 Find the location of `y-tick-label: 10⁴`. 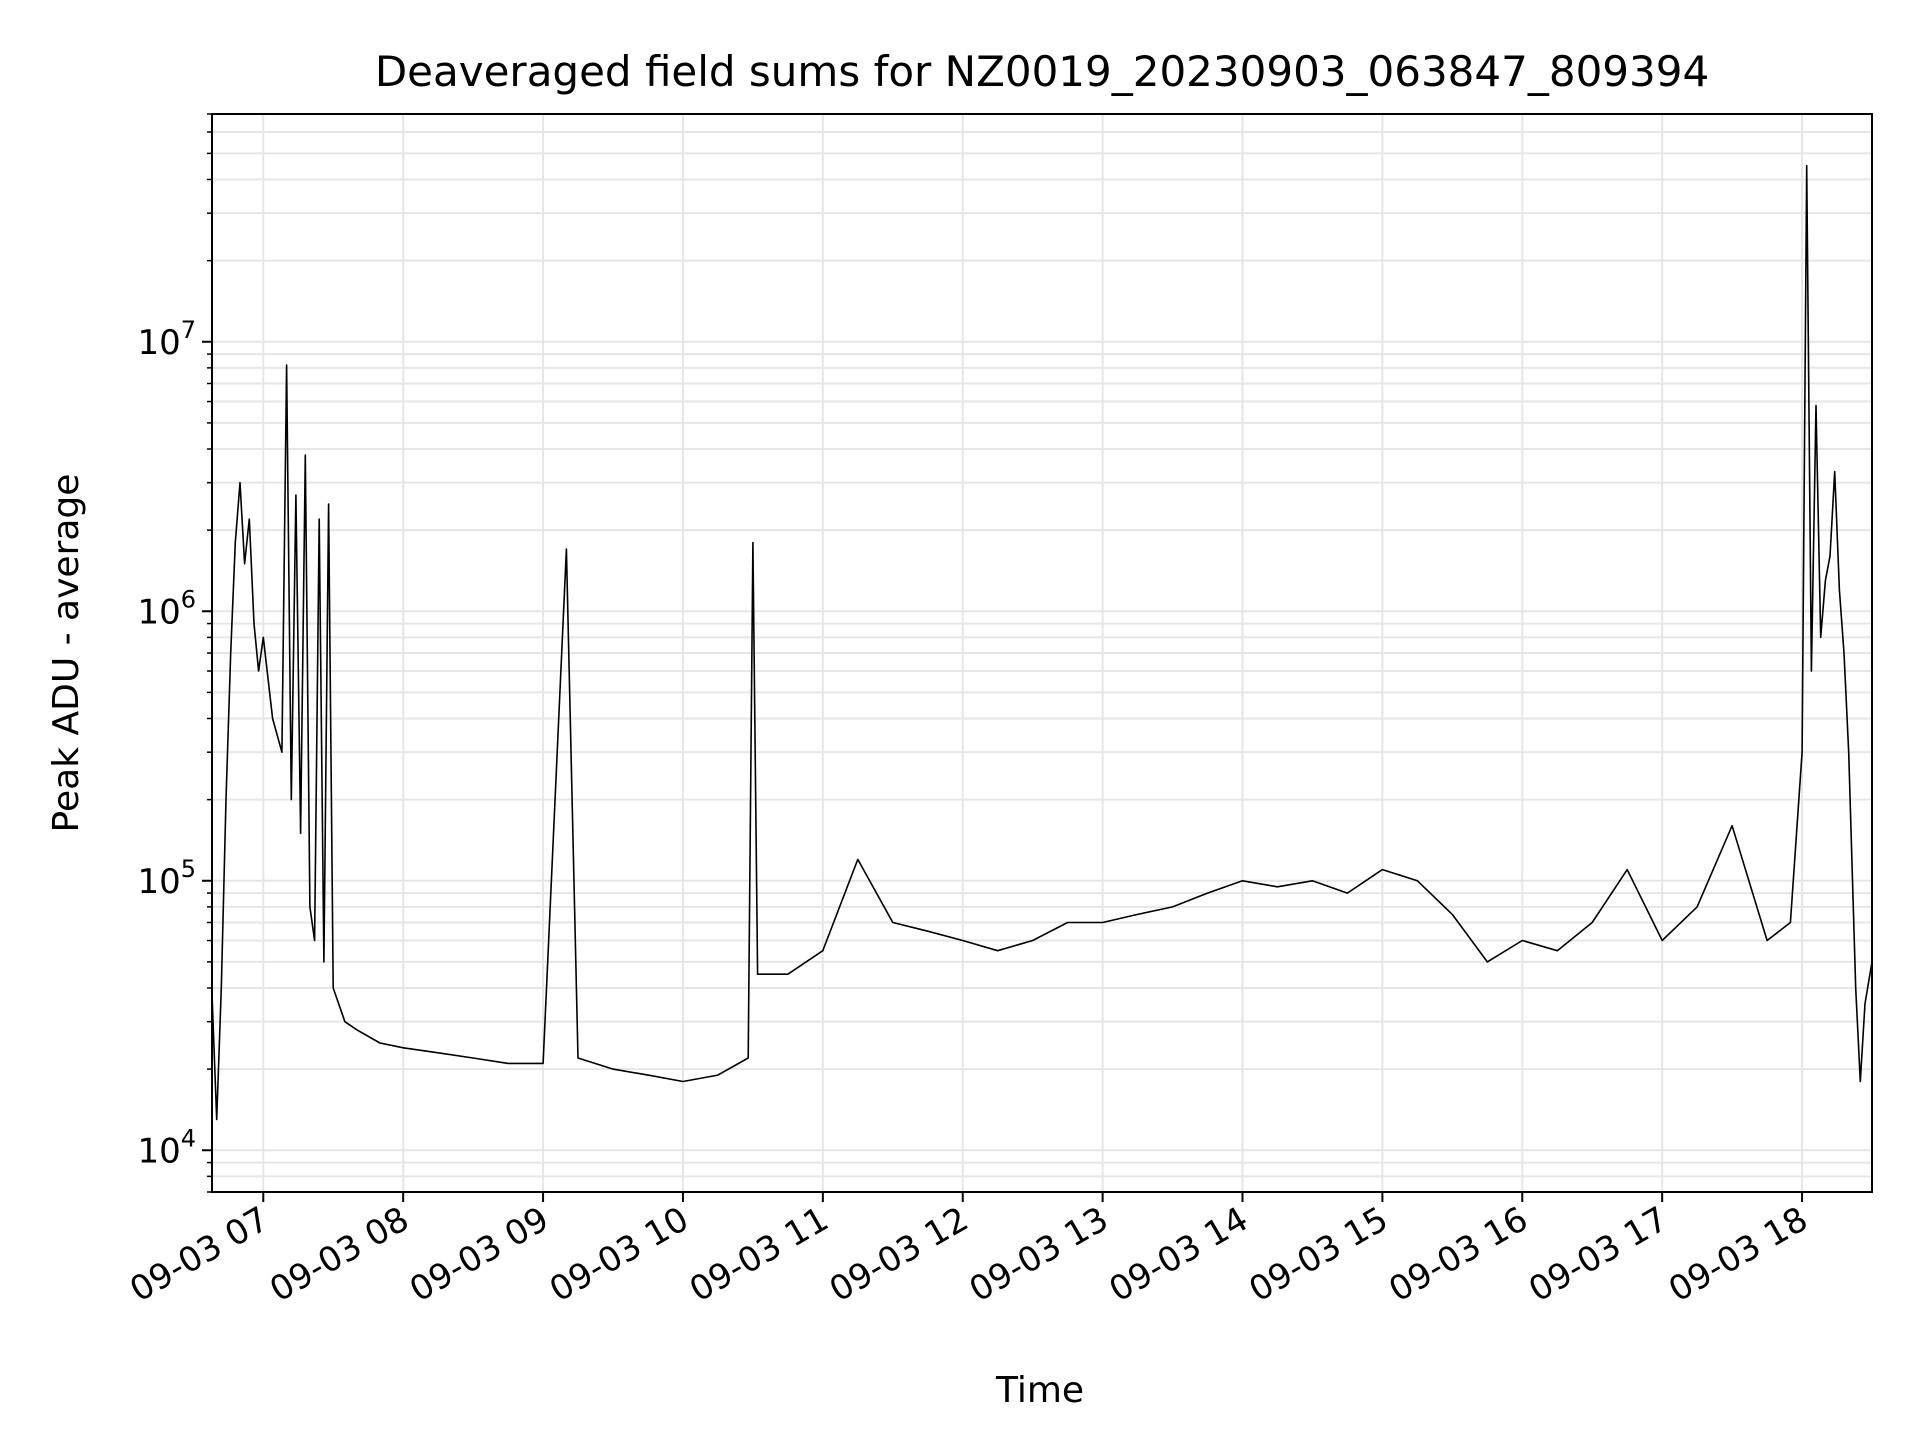

y-tick-label: 10⁴ is located at coordinates (166, 1147).